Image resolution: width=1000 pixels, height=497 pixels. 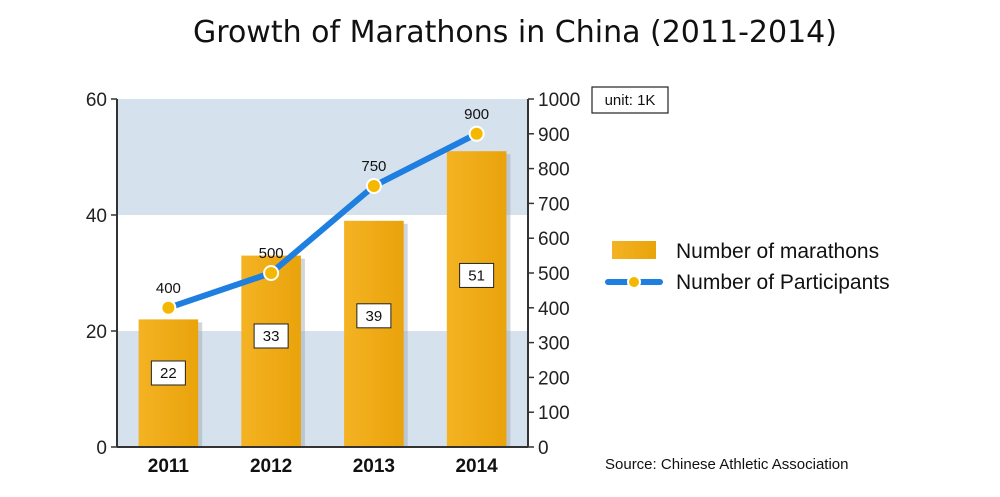 What do you see at coordinates (476, 114) in the screenshot?
I see `line-data-label: 900` at bounding box center [476, 114].